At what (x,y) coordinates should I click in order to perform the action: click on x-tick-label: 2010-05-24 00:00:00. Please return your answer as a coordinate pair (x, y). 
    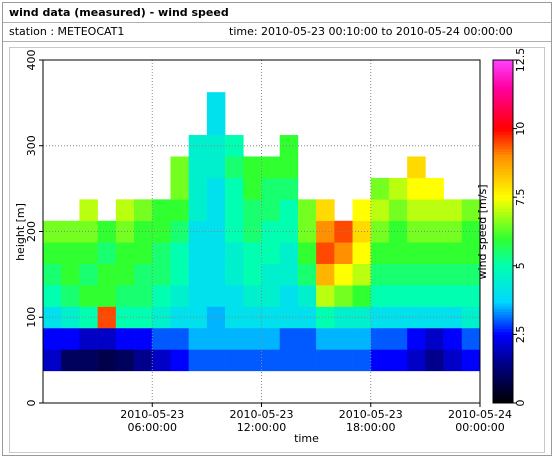
    Looking at the image, I should click on (480, 421).